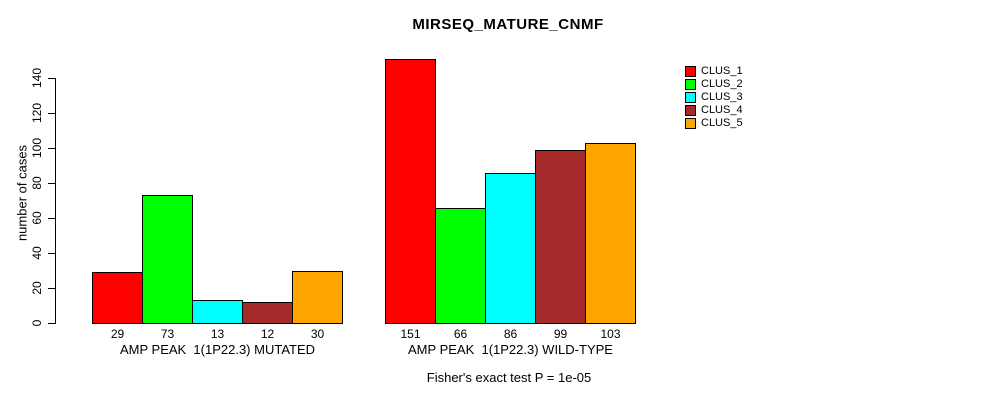 The width and height of the screenshot is (990, 400). Describe the element at coordinates (167, 334) in the screenshot. I see `bar-value-label: 73` at that location.